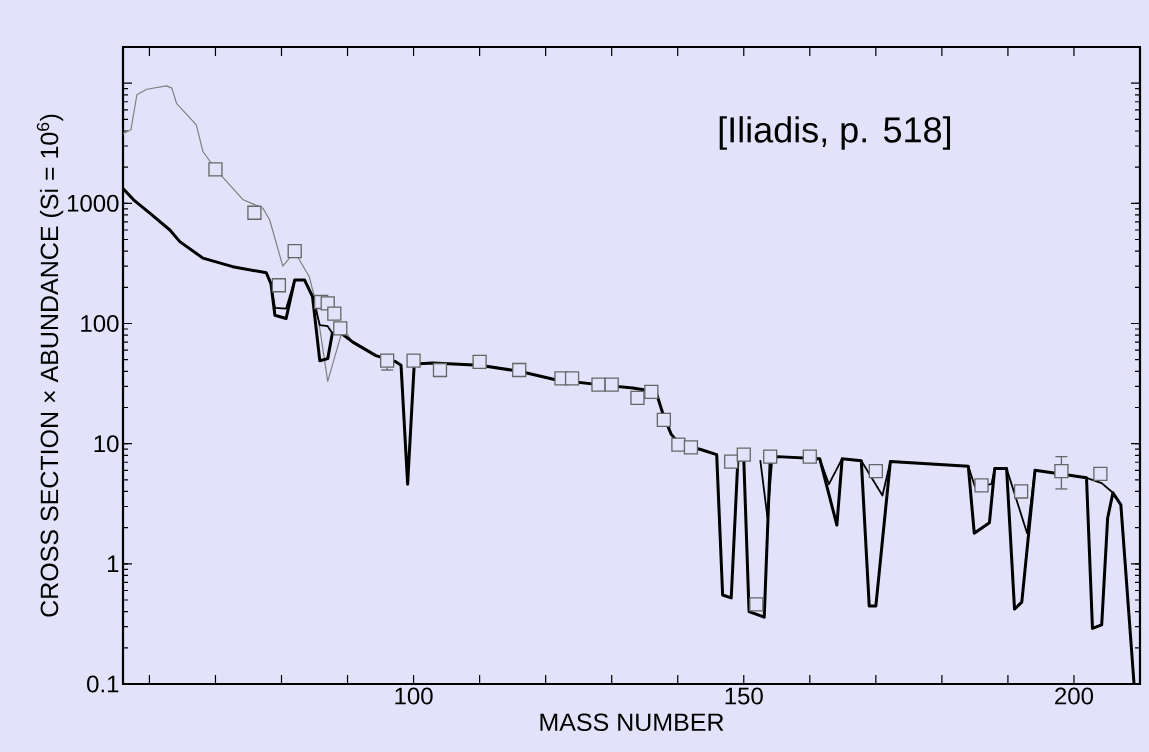 The height and width of the screenshot is (752, 1149). Describe the element at coordinates (93, 203) in the screenshot. I see `y-tick-label: 1000` at that location.